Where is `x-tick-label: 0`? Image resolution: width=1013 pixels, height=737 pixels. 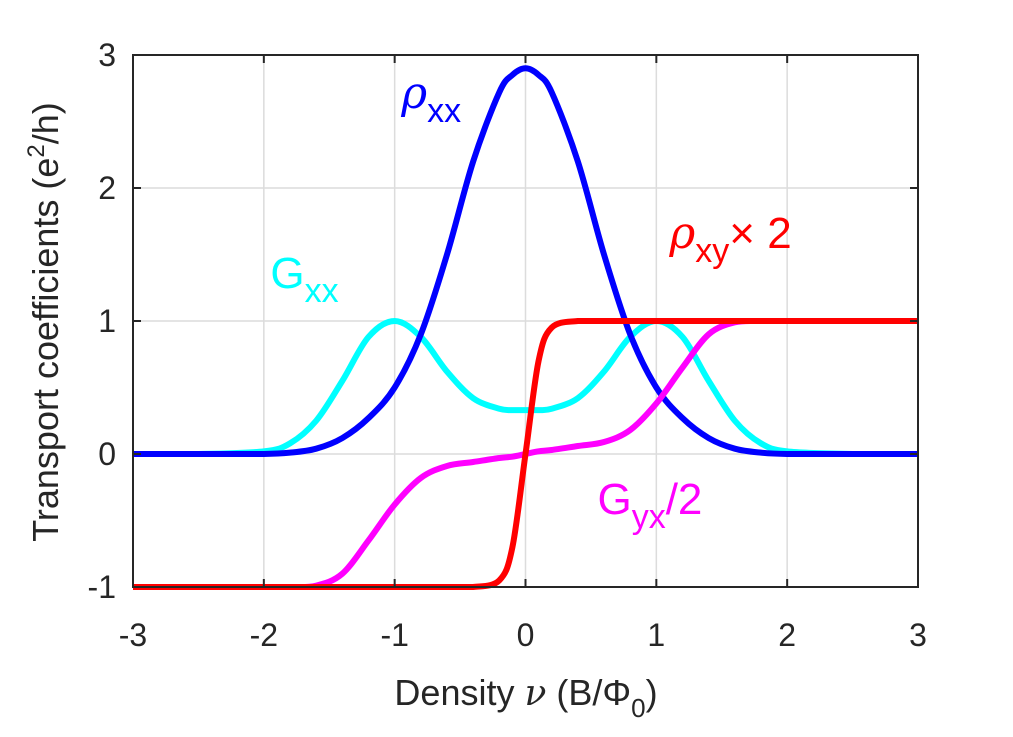 x-tick-label: 0 is located at coordinates (526, 635).